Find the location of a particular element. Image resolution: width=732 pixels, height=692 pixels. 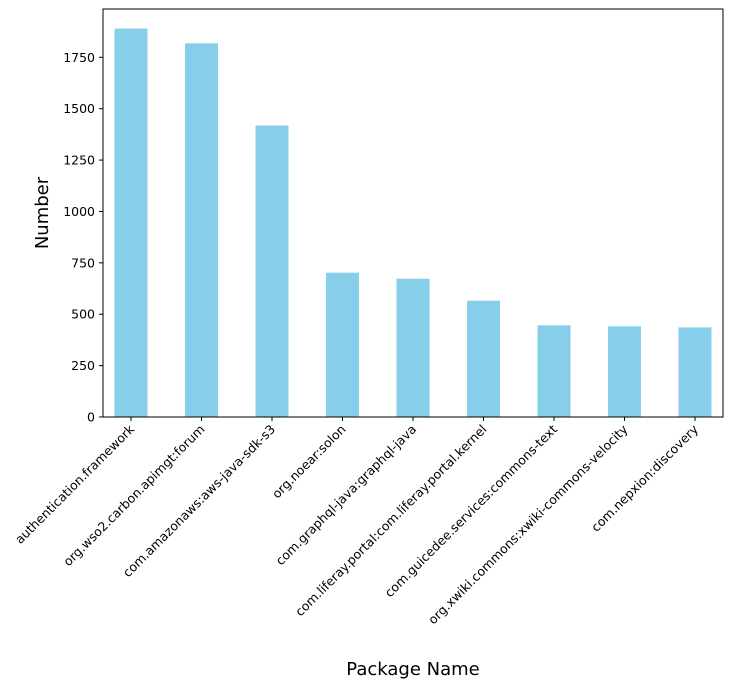

x-tick-label: org.noear:solon is located at coordinates (309, 462).